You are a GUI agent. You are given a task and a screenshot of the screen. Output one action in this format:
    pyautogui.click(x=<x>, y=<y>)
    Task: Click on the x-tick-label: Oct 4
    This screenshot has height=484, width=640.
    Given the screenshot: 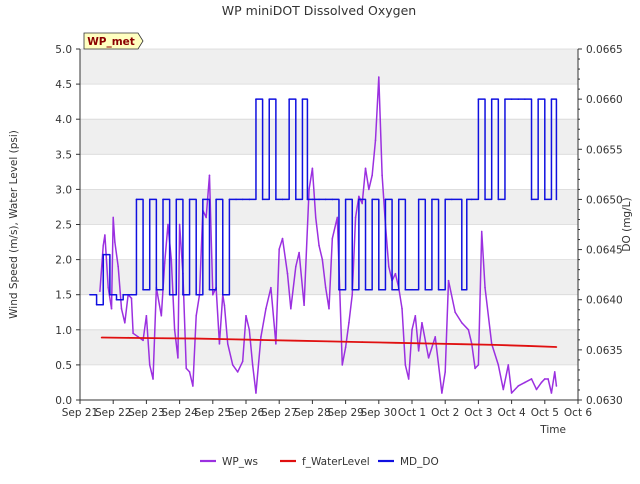 What is the action you would take?
    pyautogui.click(x=512, y=413)
    